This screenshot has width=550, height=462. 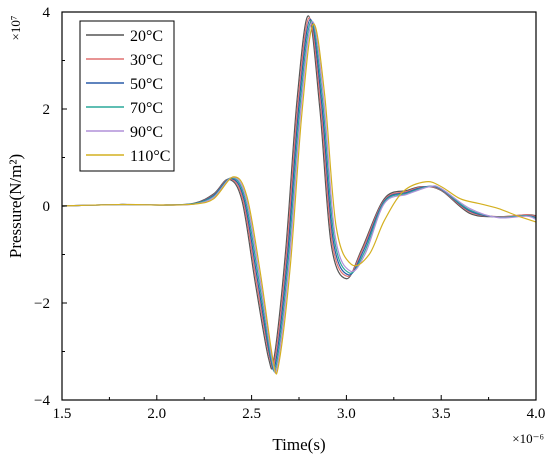 What do you see at coordinates (47, 207) in the screenshot?
I see `y-tick-label: 0` at bounding box center [47, 207].